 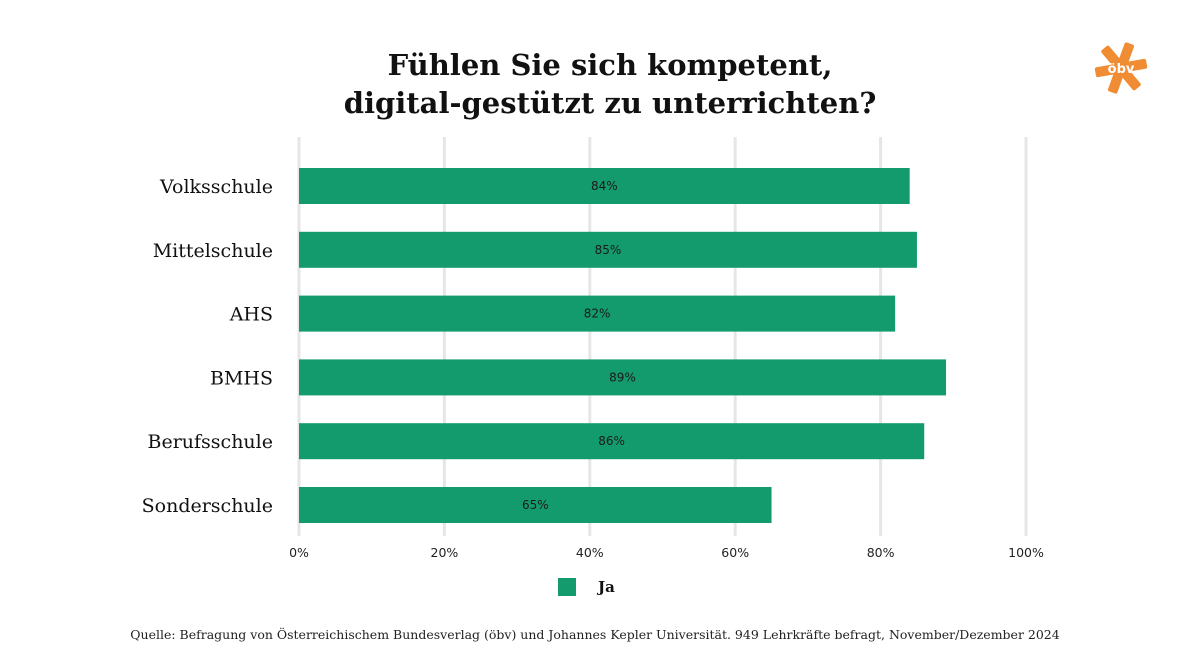 I want to click on category-label: AHS, so click(x=251, y=315).